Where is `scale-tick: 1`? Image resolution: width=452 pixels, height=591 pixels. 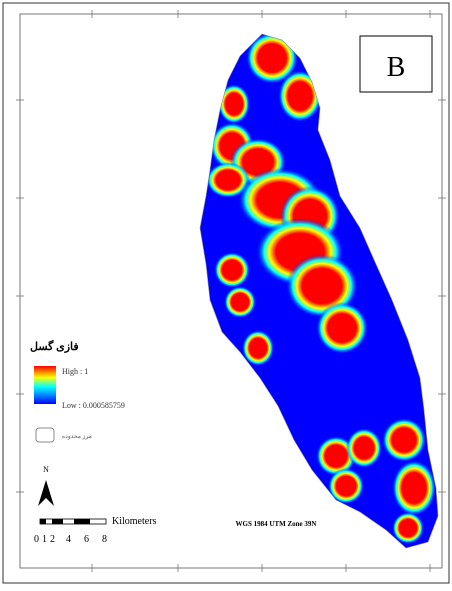 scale-tick: 1 is located at coordinates (44, 539).